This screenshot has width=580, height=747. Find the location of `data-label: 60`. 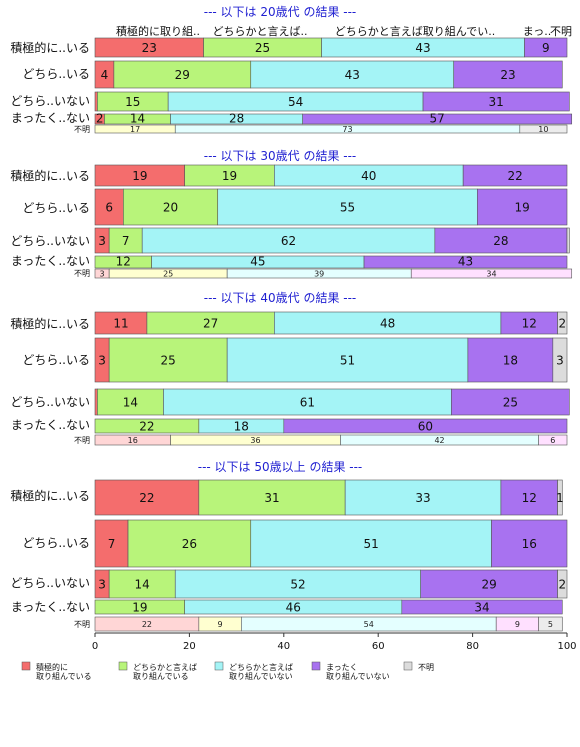

data-label: 60 is located at coordinates (425, 426).